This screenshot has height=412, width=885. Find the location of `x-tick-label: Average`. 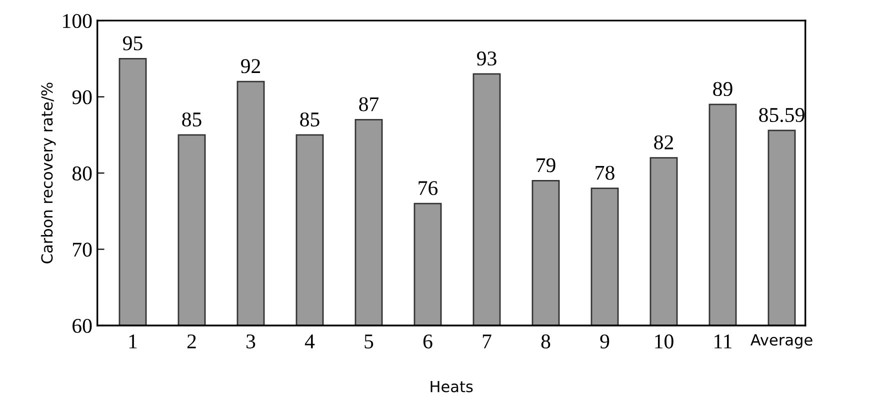

x-tick-label: Average is located at coordinates (781, 341).